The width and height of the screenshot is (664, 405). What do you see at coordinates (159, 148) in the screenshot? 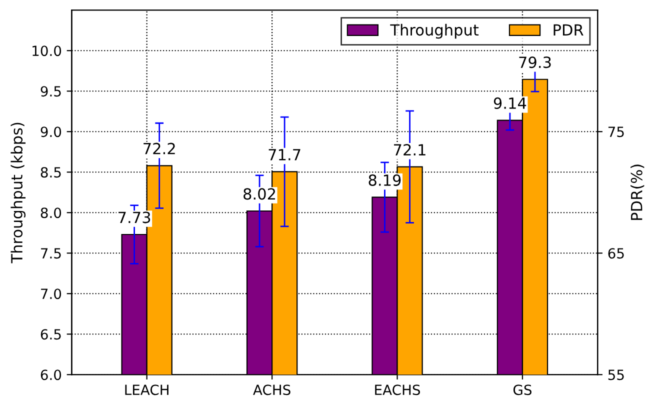
I see `data-label: 72.2` at bounding box center [159, 148].